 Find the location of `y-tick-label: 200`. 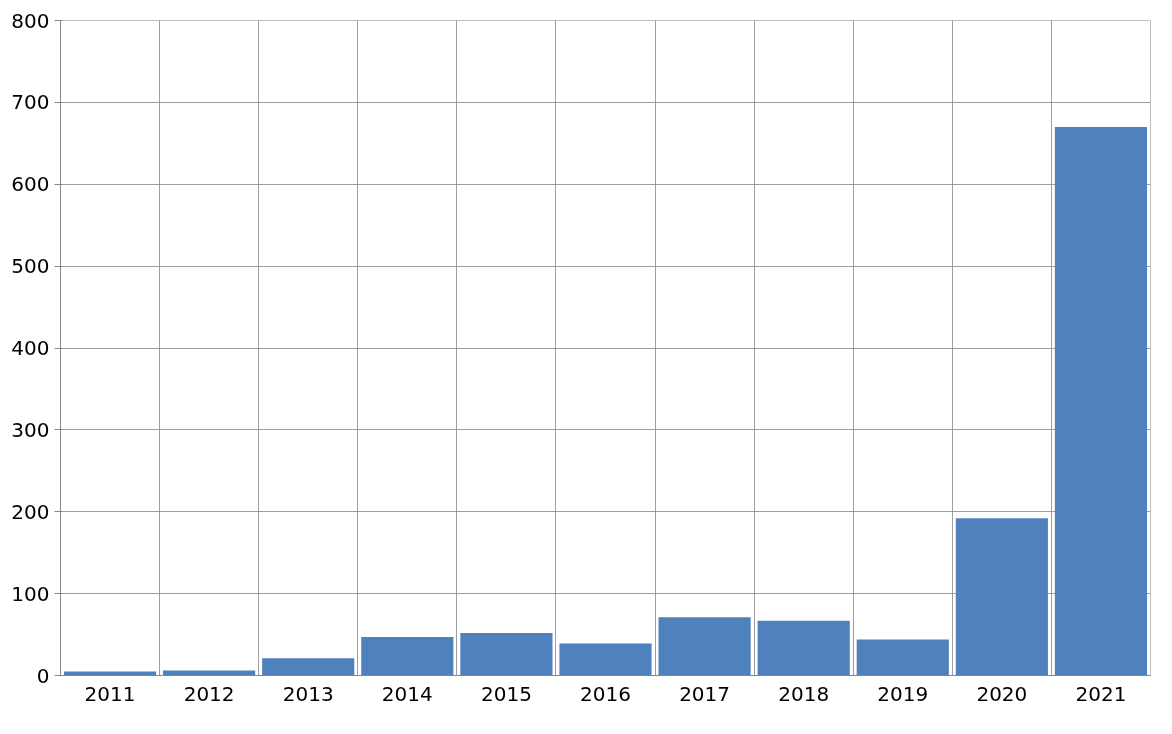

y-tick-label: 200 is located at coordinates (30, 511).